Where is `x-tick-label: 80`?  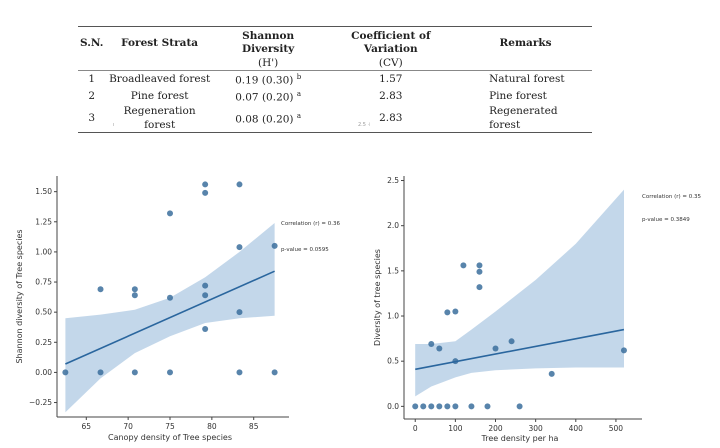 x-tick-label: 80 is located at coordinates (212, 426).